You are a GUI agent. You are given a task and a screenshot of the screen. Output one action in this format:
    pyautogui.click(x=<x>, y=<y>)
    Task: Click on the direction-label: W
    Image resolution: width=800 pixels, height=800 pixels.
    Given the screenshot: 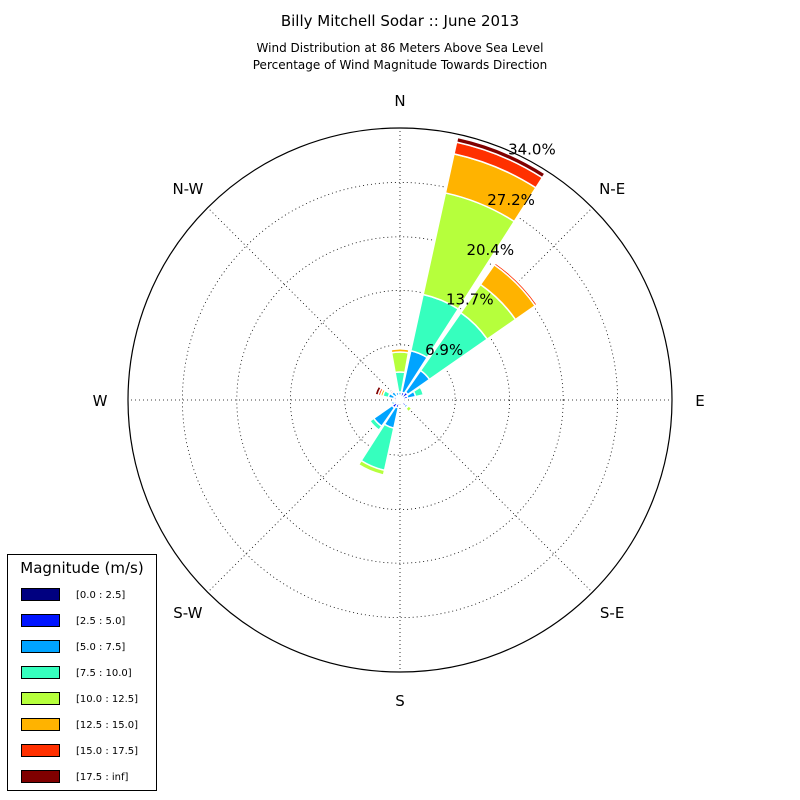 What is the action you would take?
    pyautogui.click(x=100, y=401)
    